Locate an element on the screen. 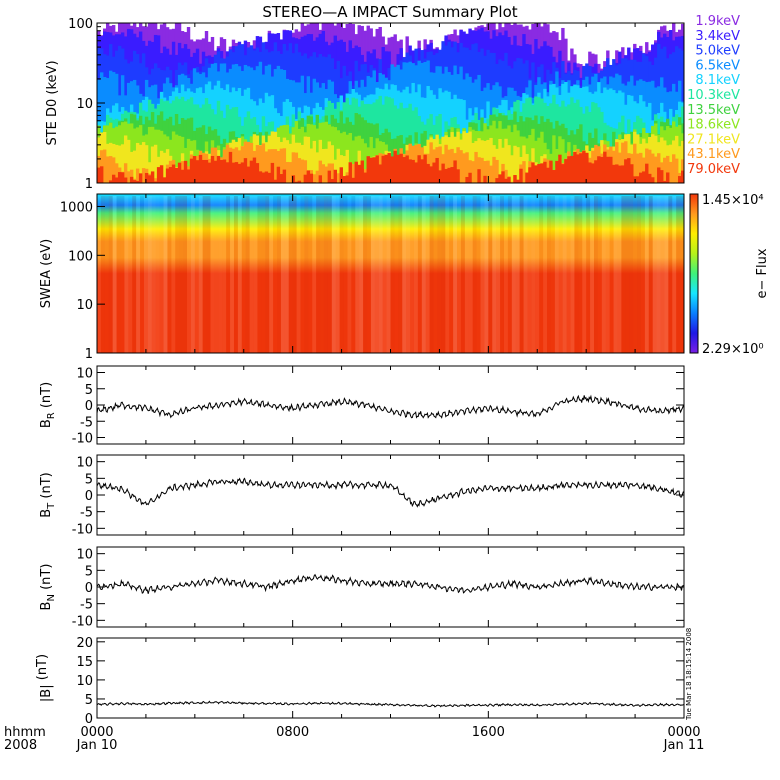 This screenshot has width=780, height=780. ste-ylabel: STE D0 (keV) is located at coordinates (52, 102).